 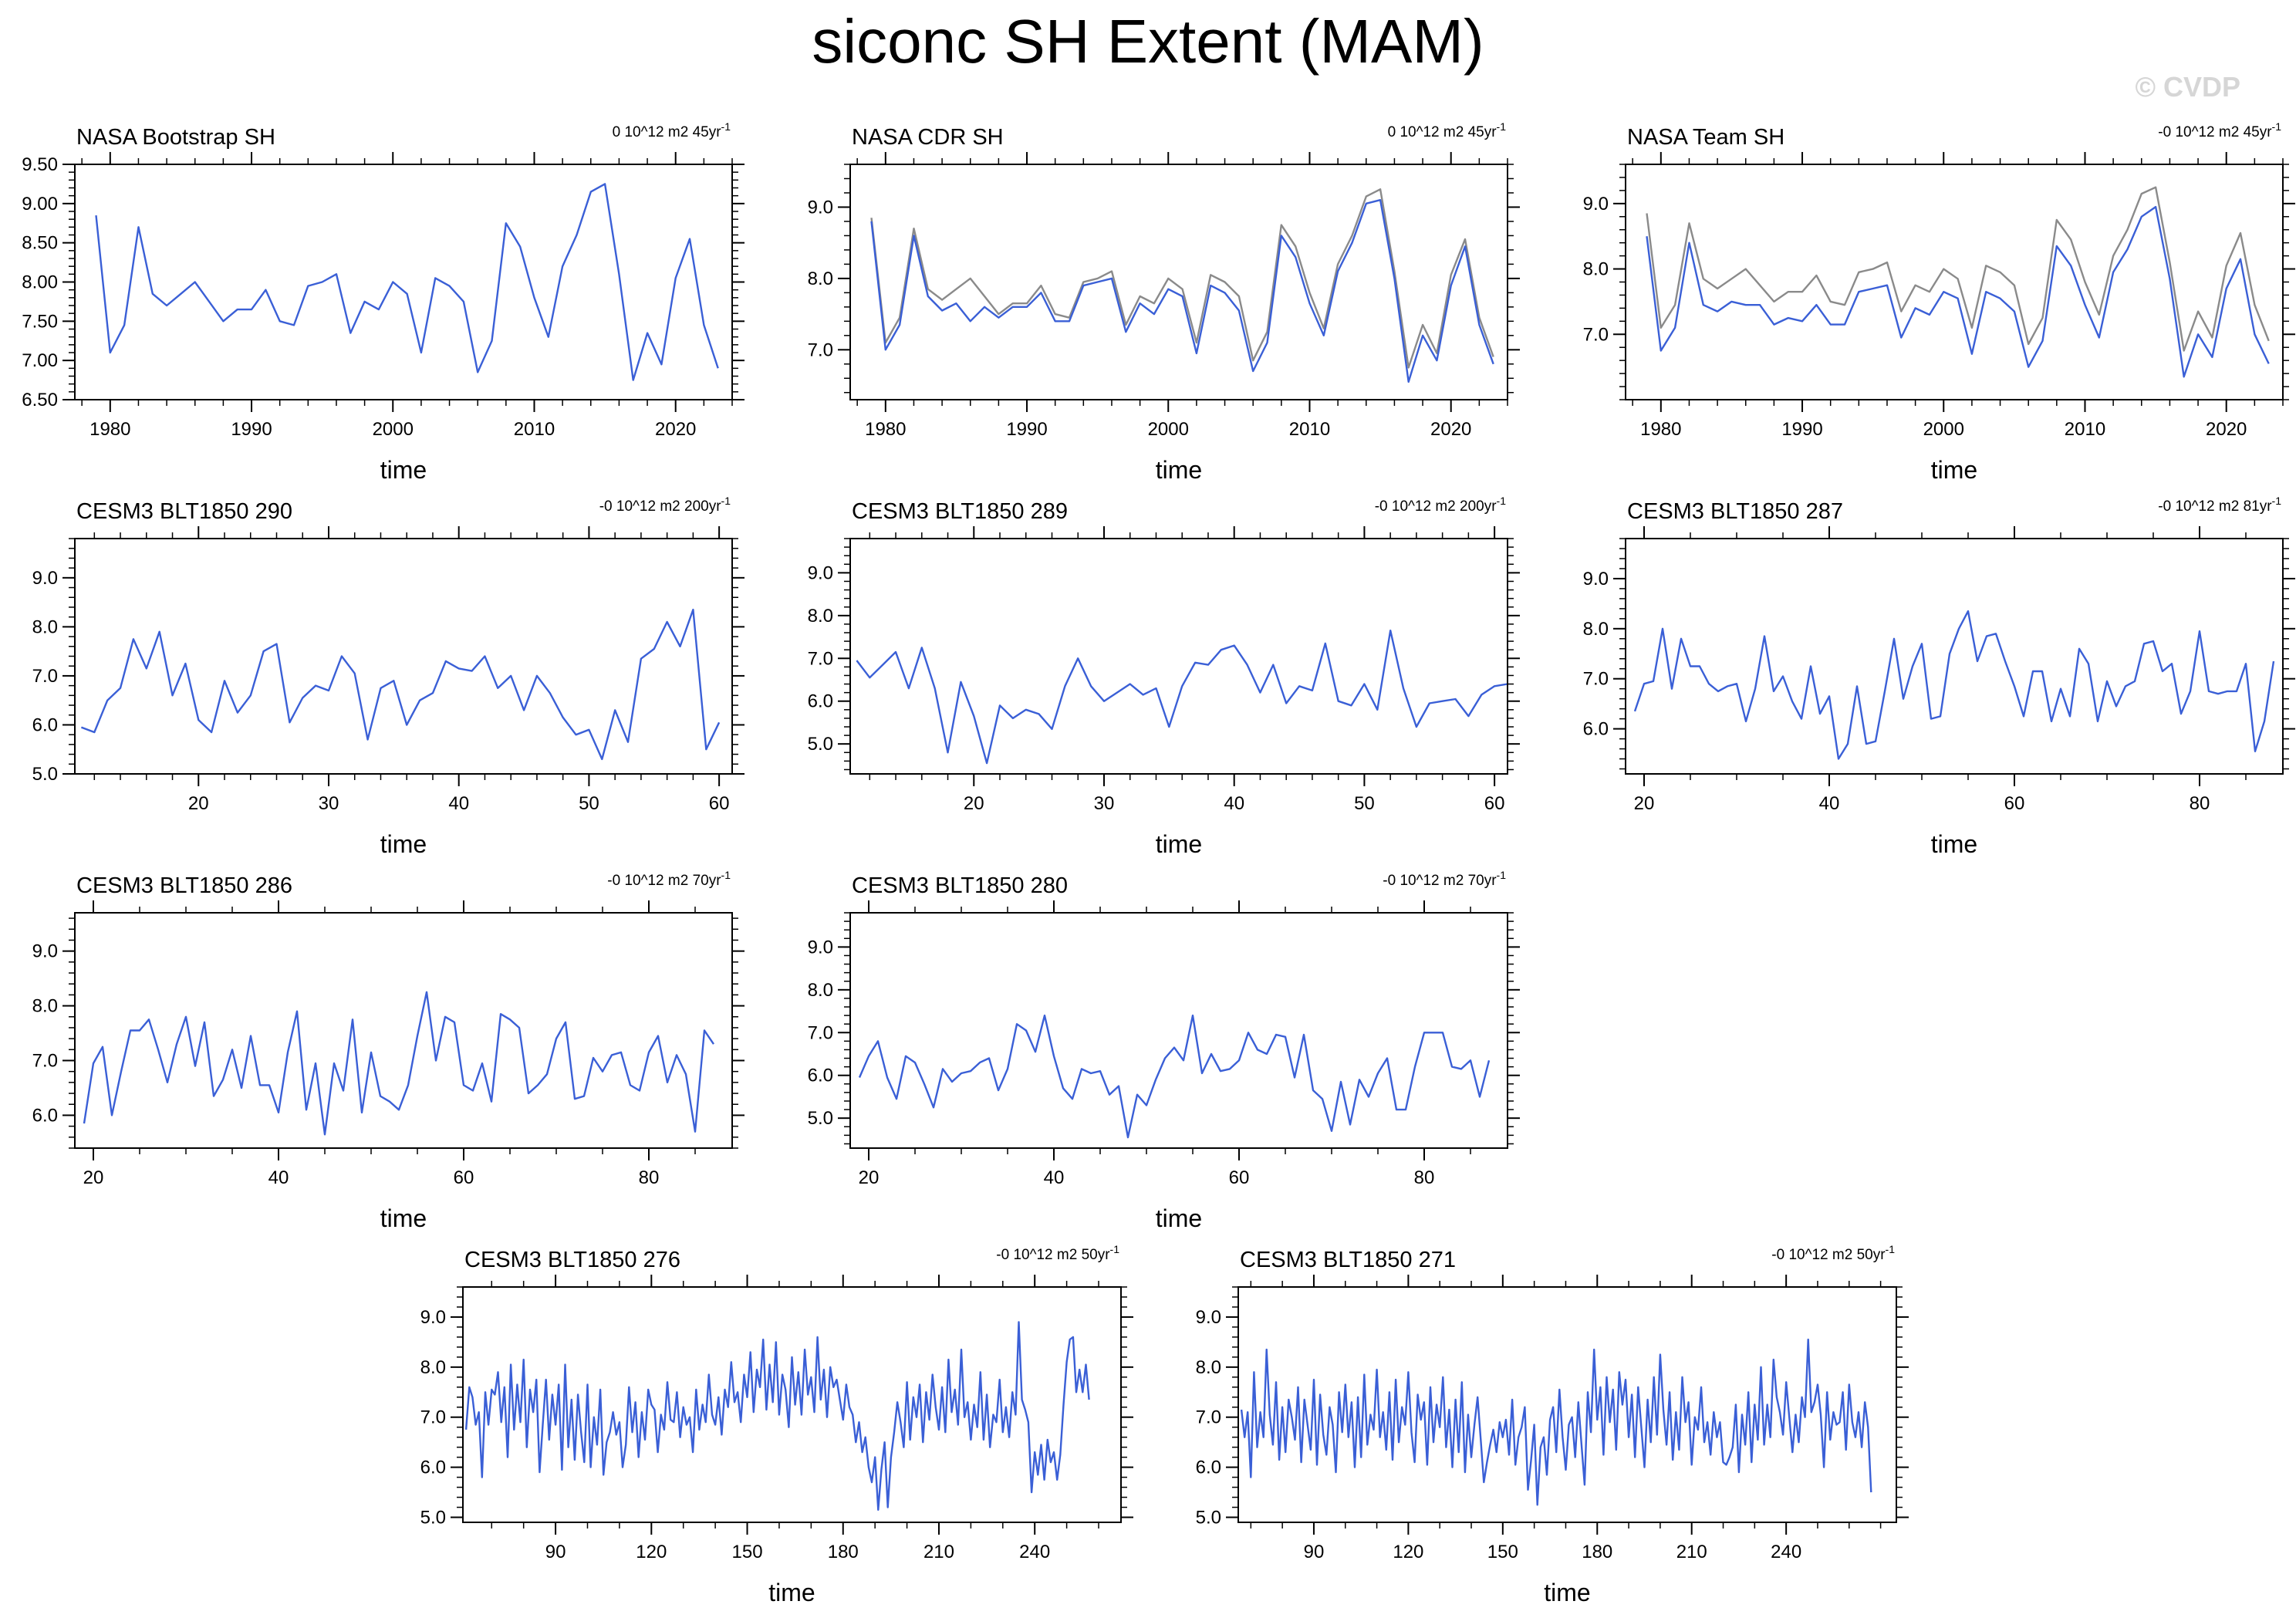 What do you see at coordinates (1943, 430) in the screenshot?
I see `x-tick-label: 2000` at bounding box center [1943, 430].